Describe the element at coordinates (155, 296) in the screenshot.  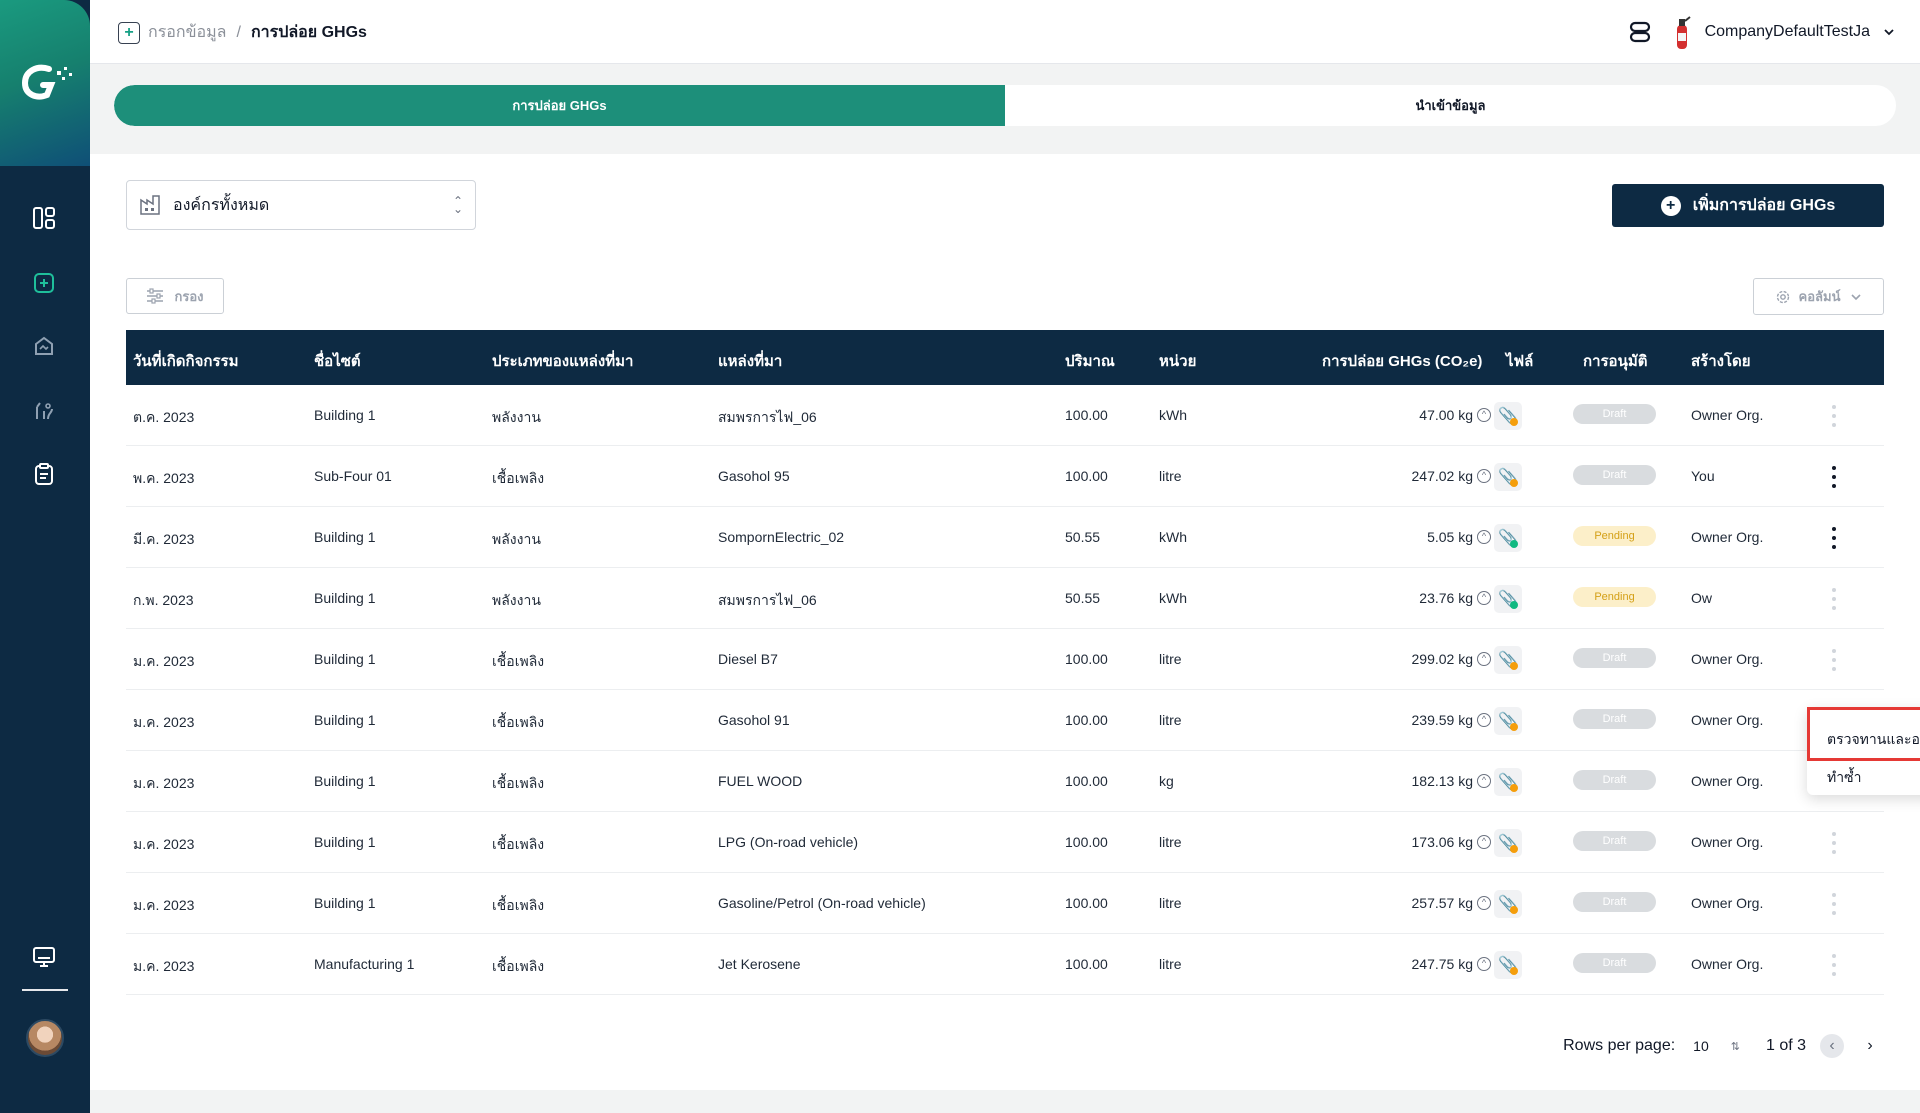
I see `sliders-icon` at that location.